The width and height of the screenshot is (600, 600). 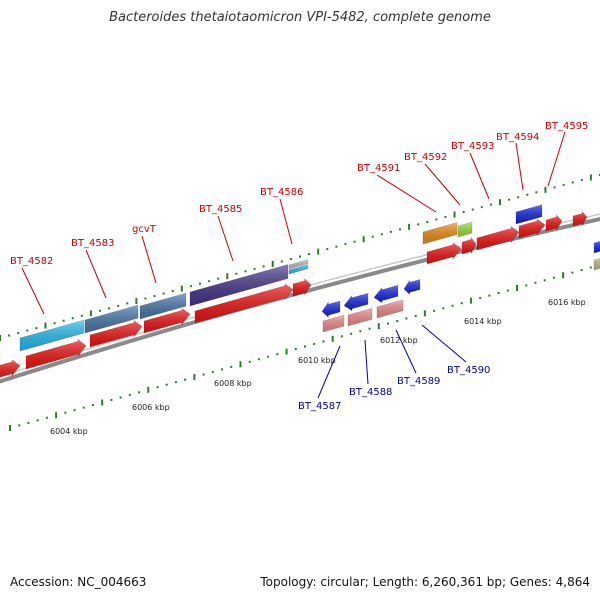 I want to click on forward-gene-label: BT_4591, so click(x=378, y=168).